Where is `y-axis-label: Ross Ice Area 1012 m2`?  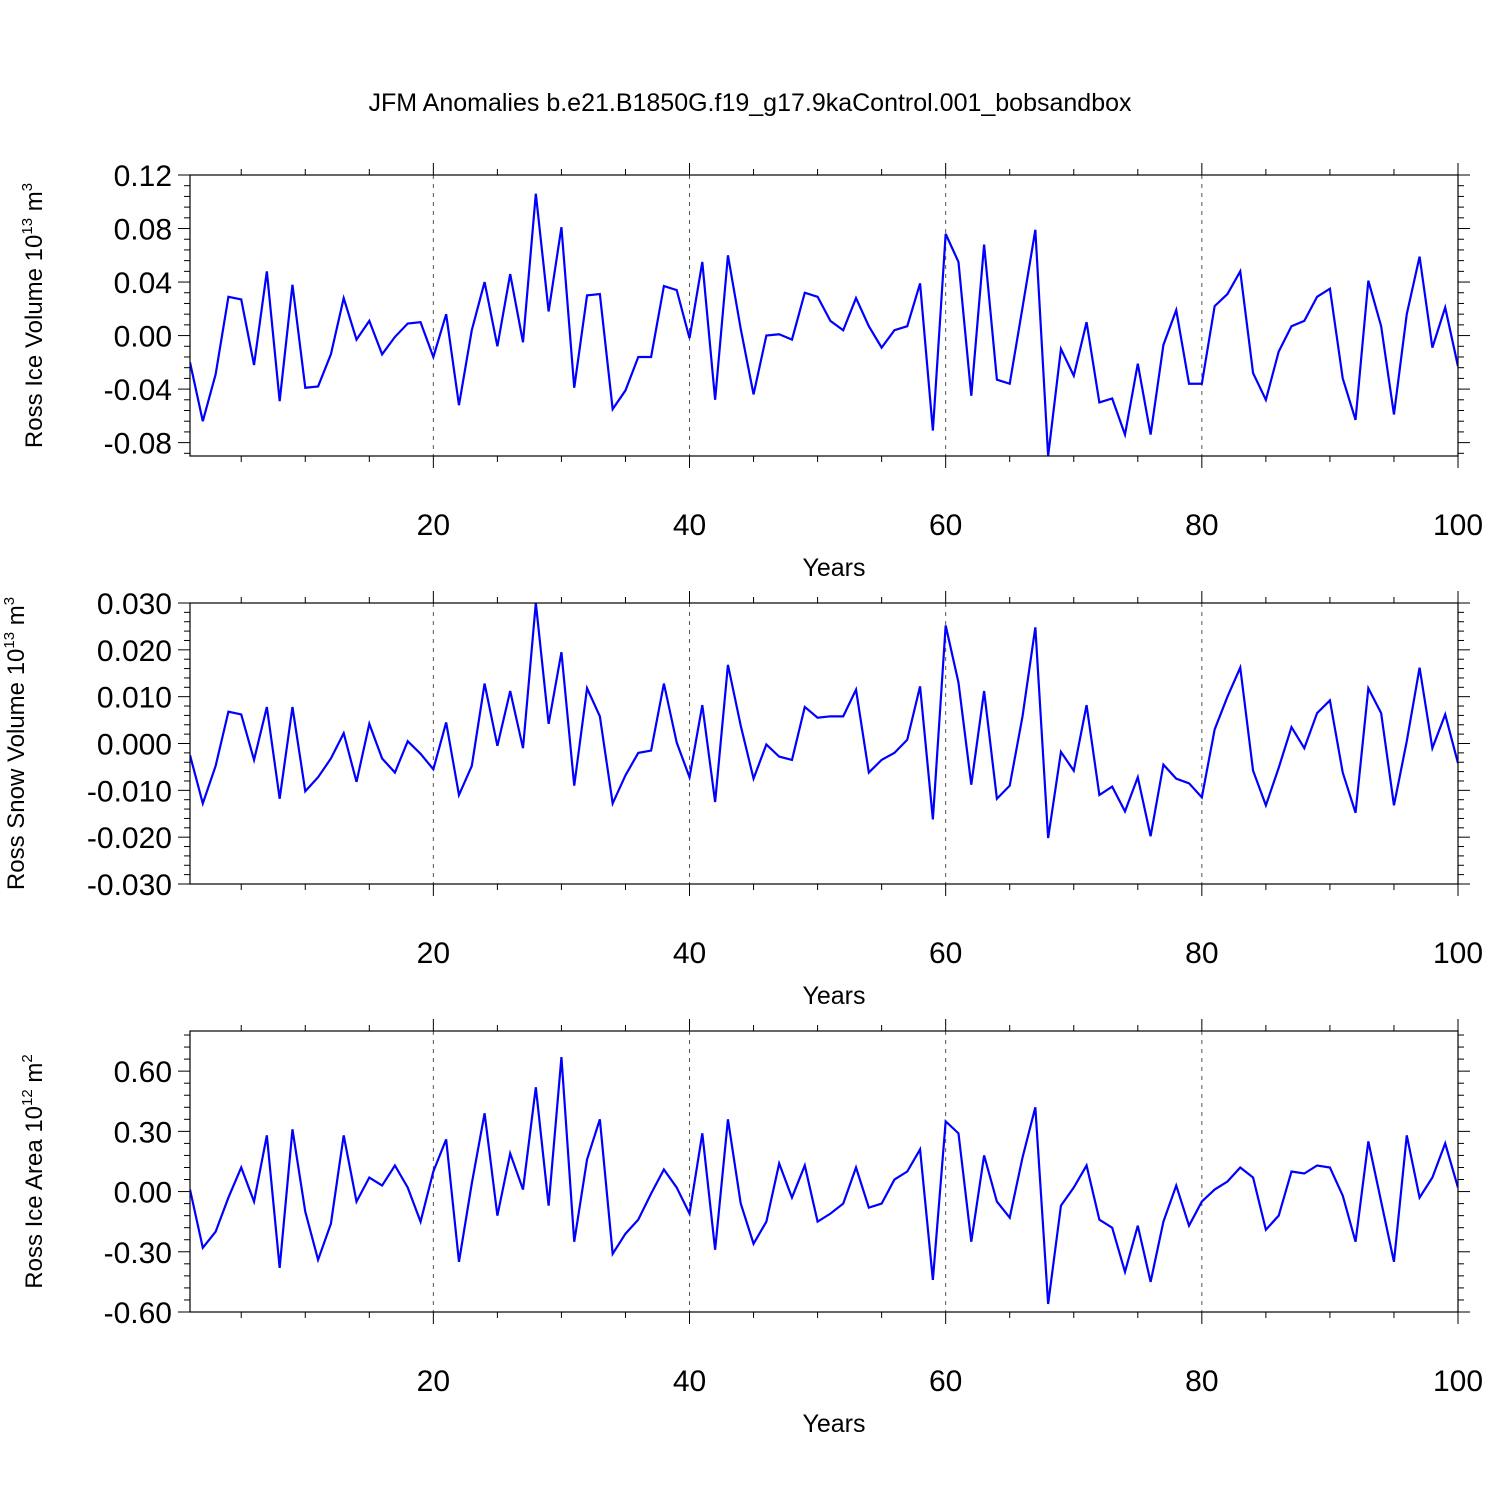 y-axis-label: Ross Ice Area 1012 m2 is located at coordinates (33, 1171).